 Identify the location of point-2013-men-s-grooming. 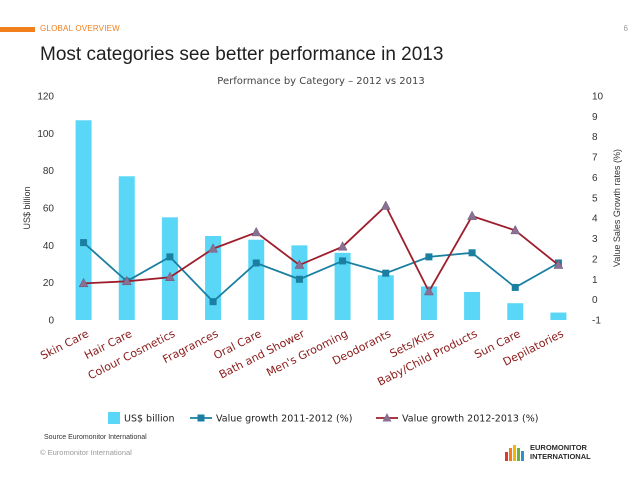
(342, 246).